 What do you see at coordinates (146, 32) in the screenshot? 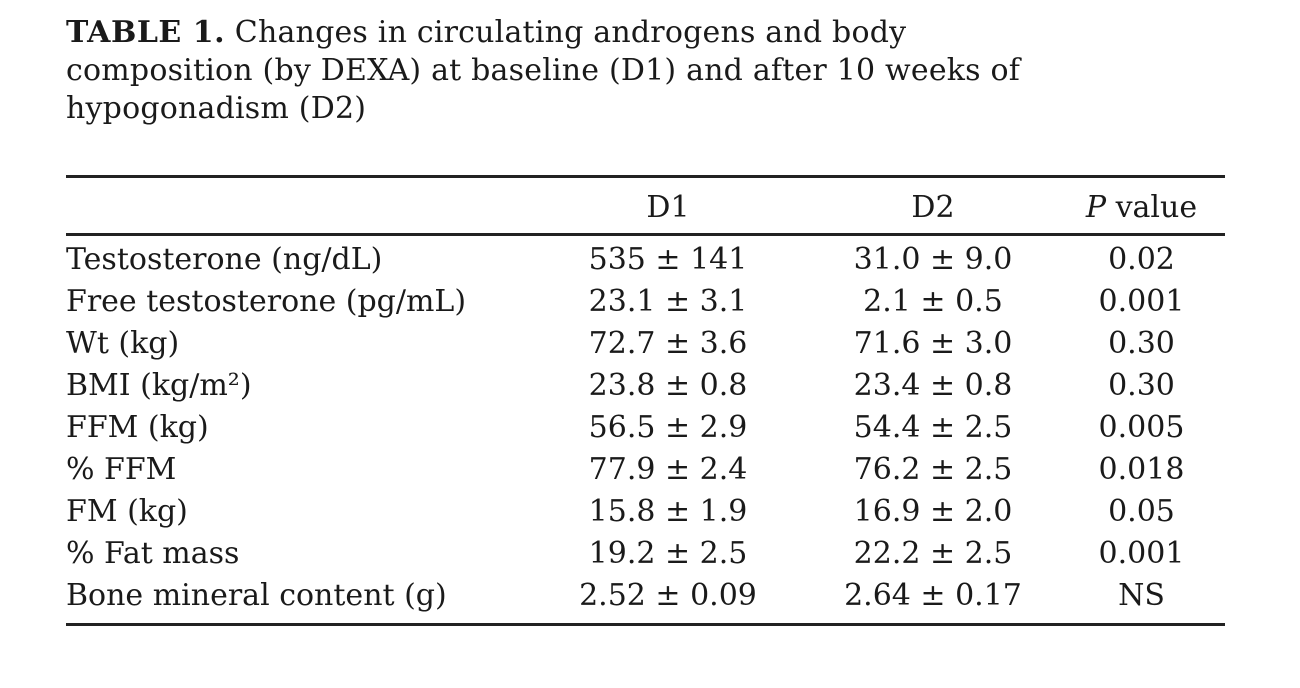
I see `table-number-label: TABLE 1.` at bounding box center [146, 32].